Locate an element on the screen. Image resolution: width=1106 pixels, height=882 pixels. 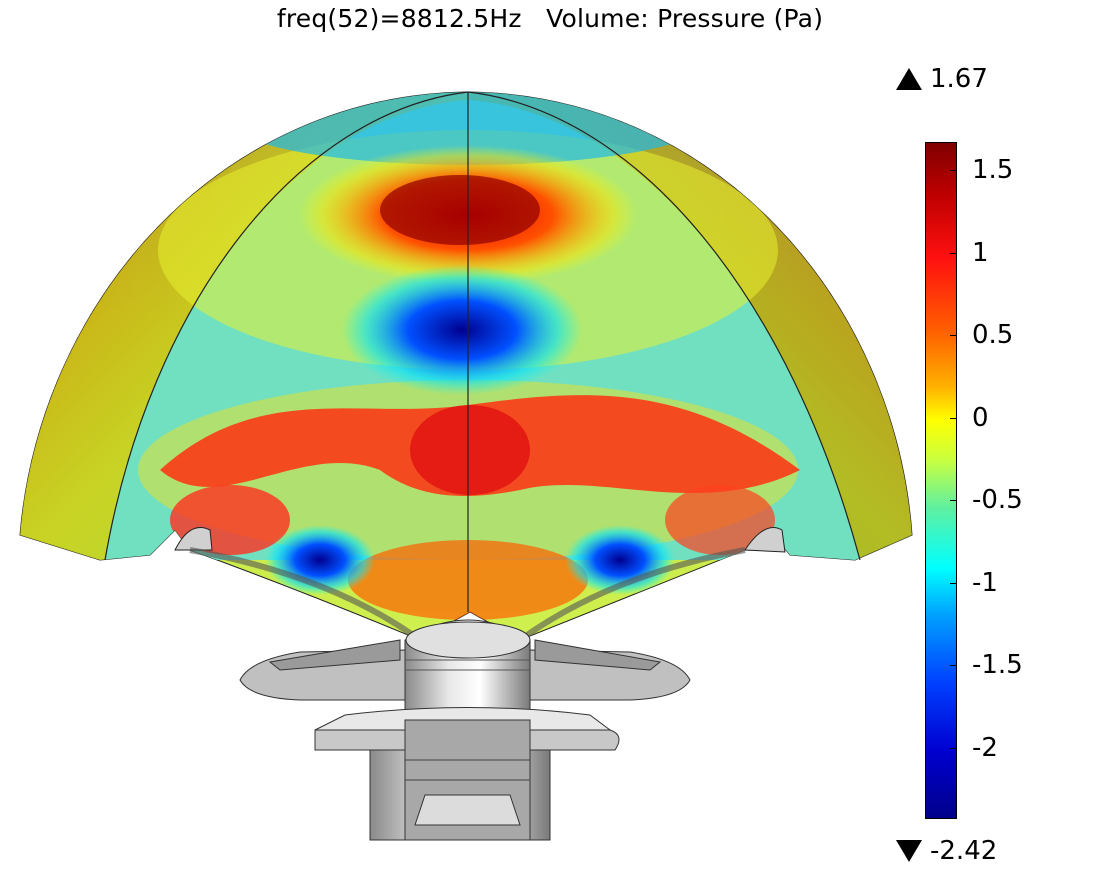
colorbar-tick-label: 1 is located at coordinates (980, 252).